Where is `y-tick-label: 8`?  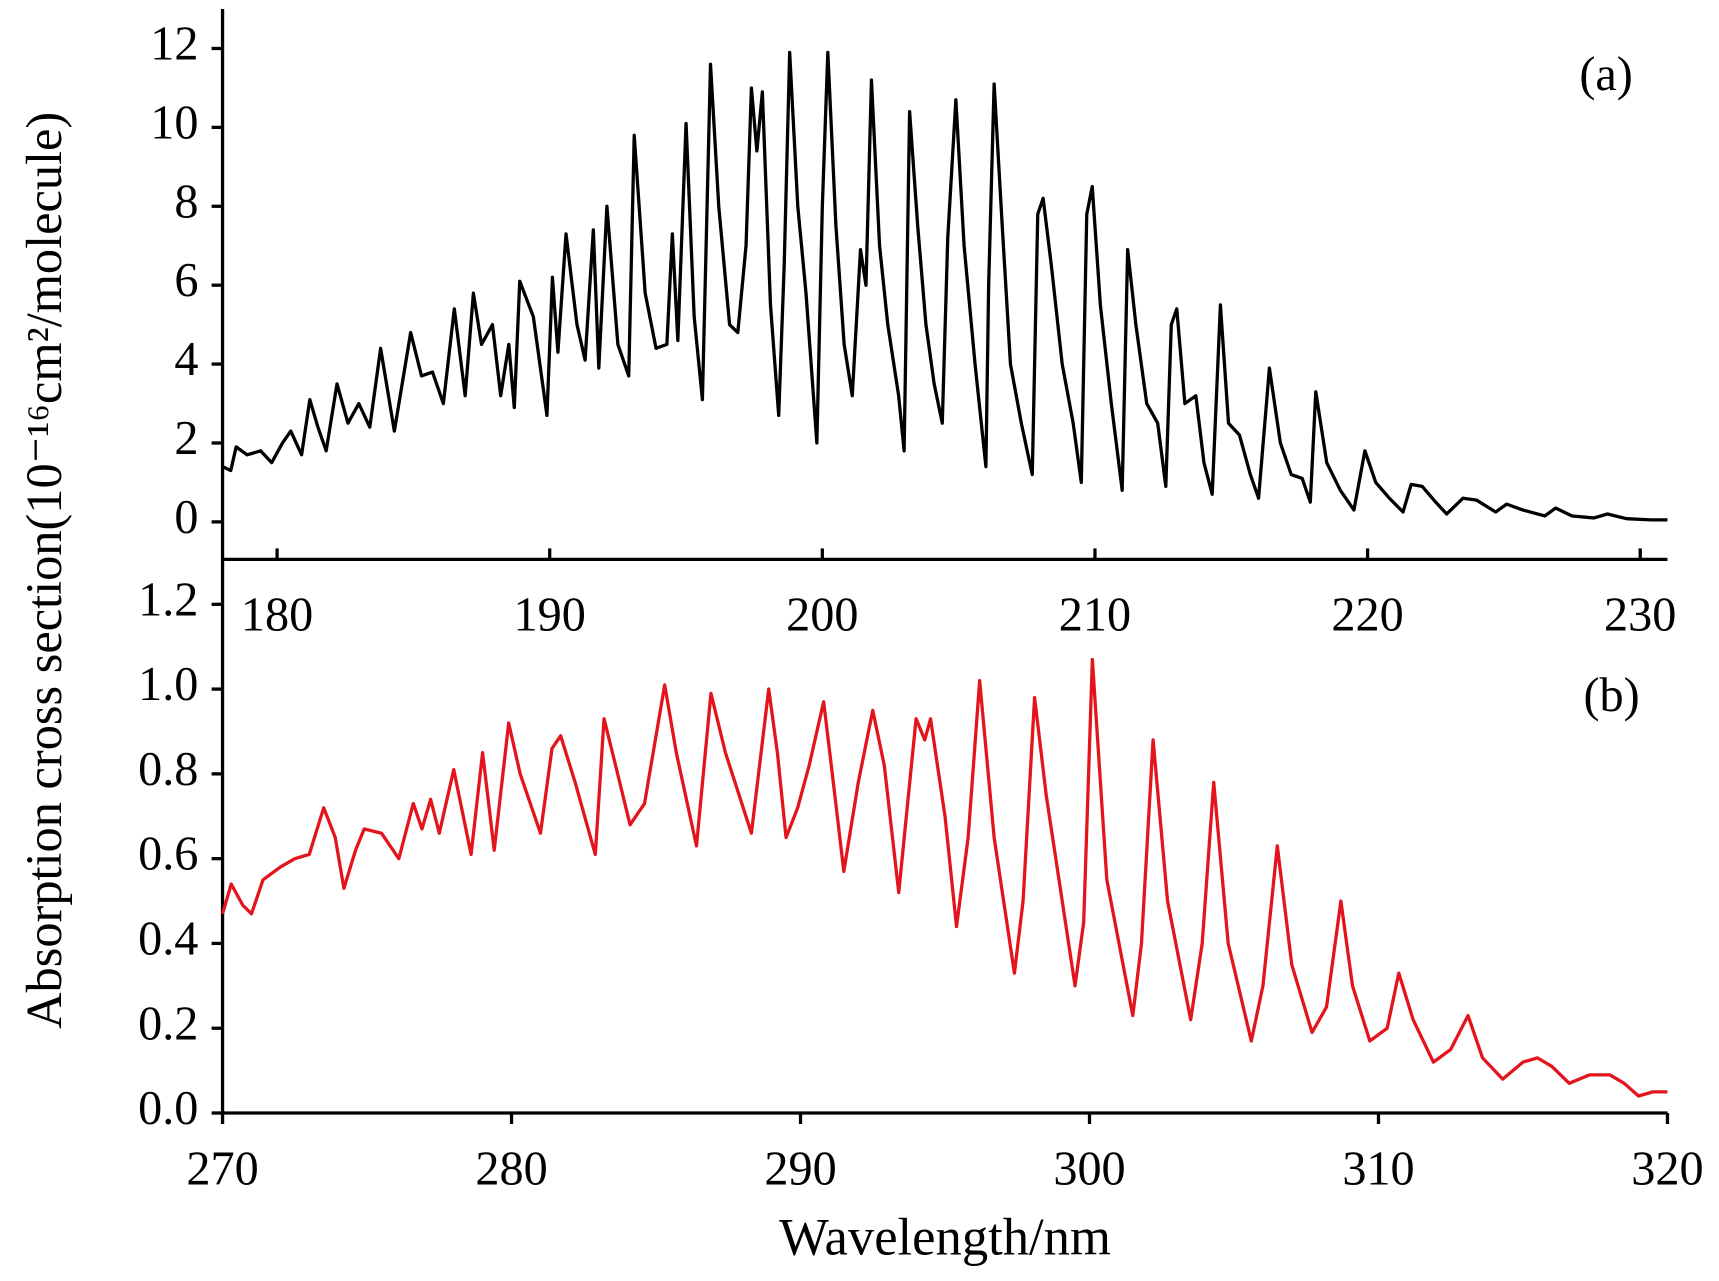
y-tick-label: 8 is located at coordinates (186, 201).